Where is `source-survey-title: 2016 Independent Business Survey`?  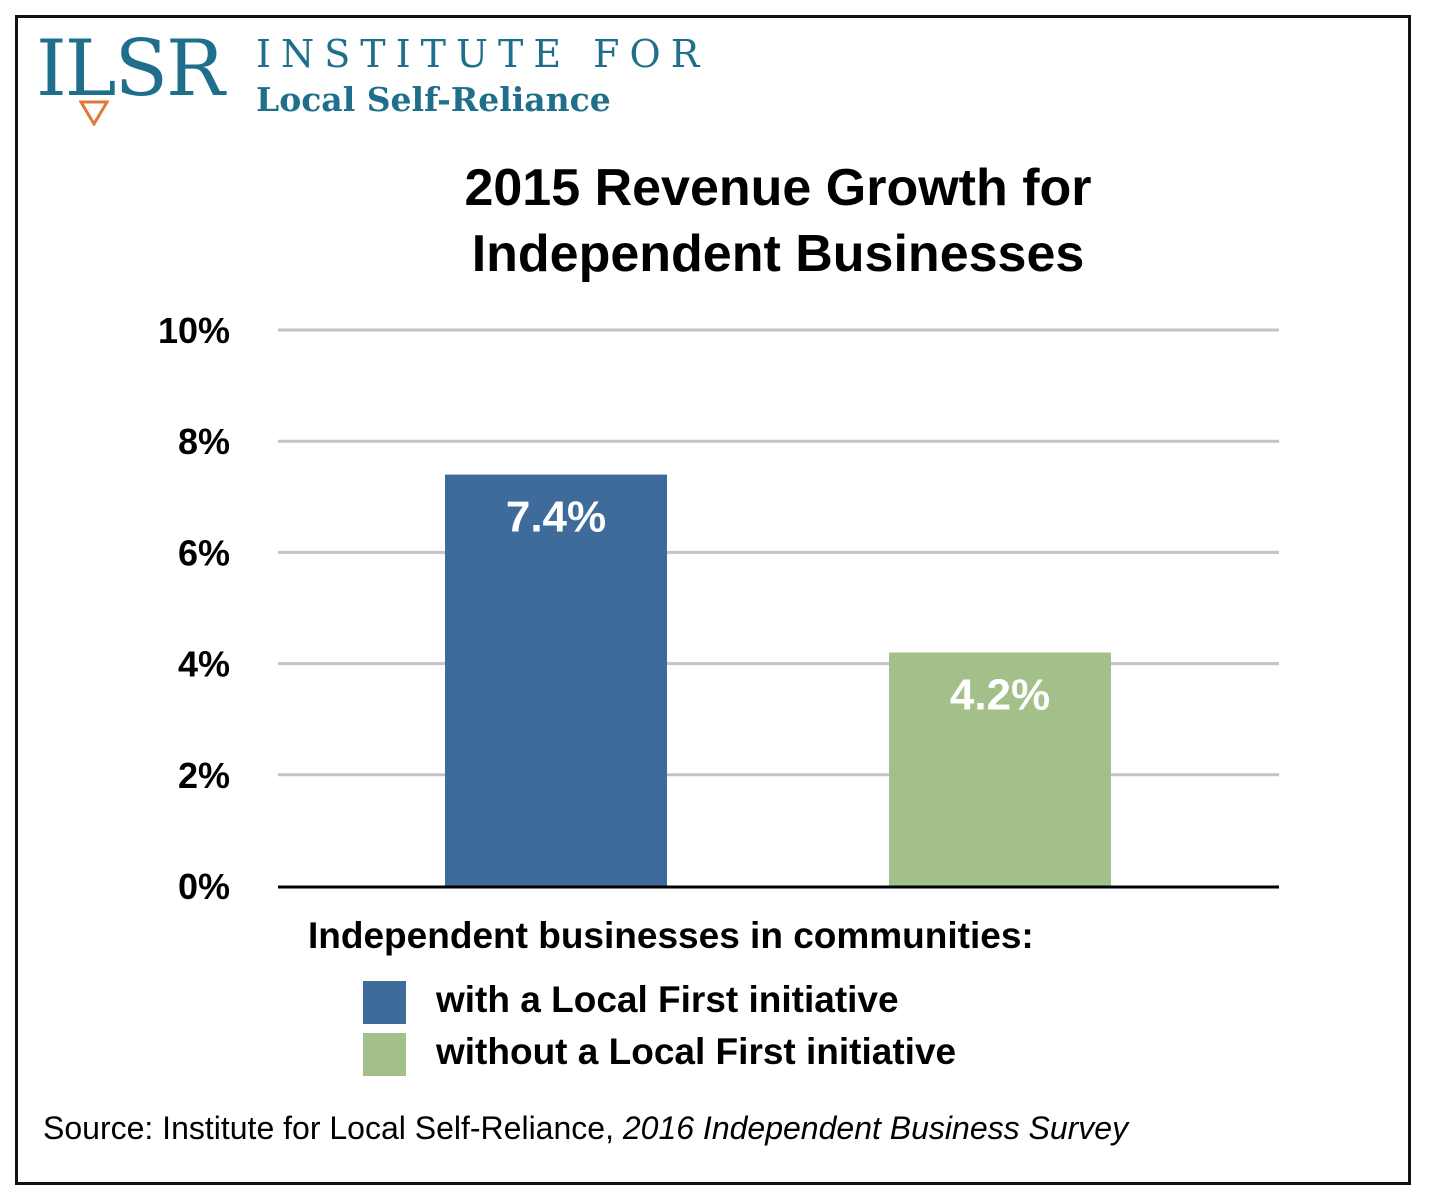
source-survey-title: 2016 Independent Business Survey is located at coordinates (875, 1128).